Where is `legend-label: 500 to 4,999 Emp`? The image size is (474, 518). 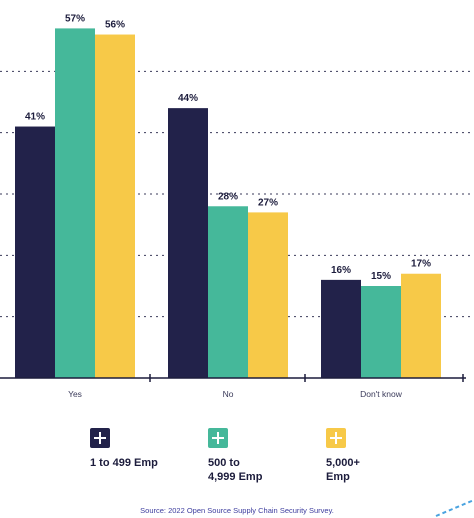
legend-label: 500 to 4,999 Emp is located at coordinates (235, 470).